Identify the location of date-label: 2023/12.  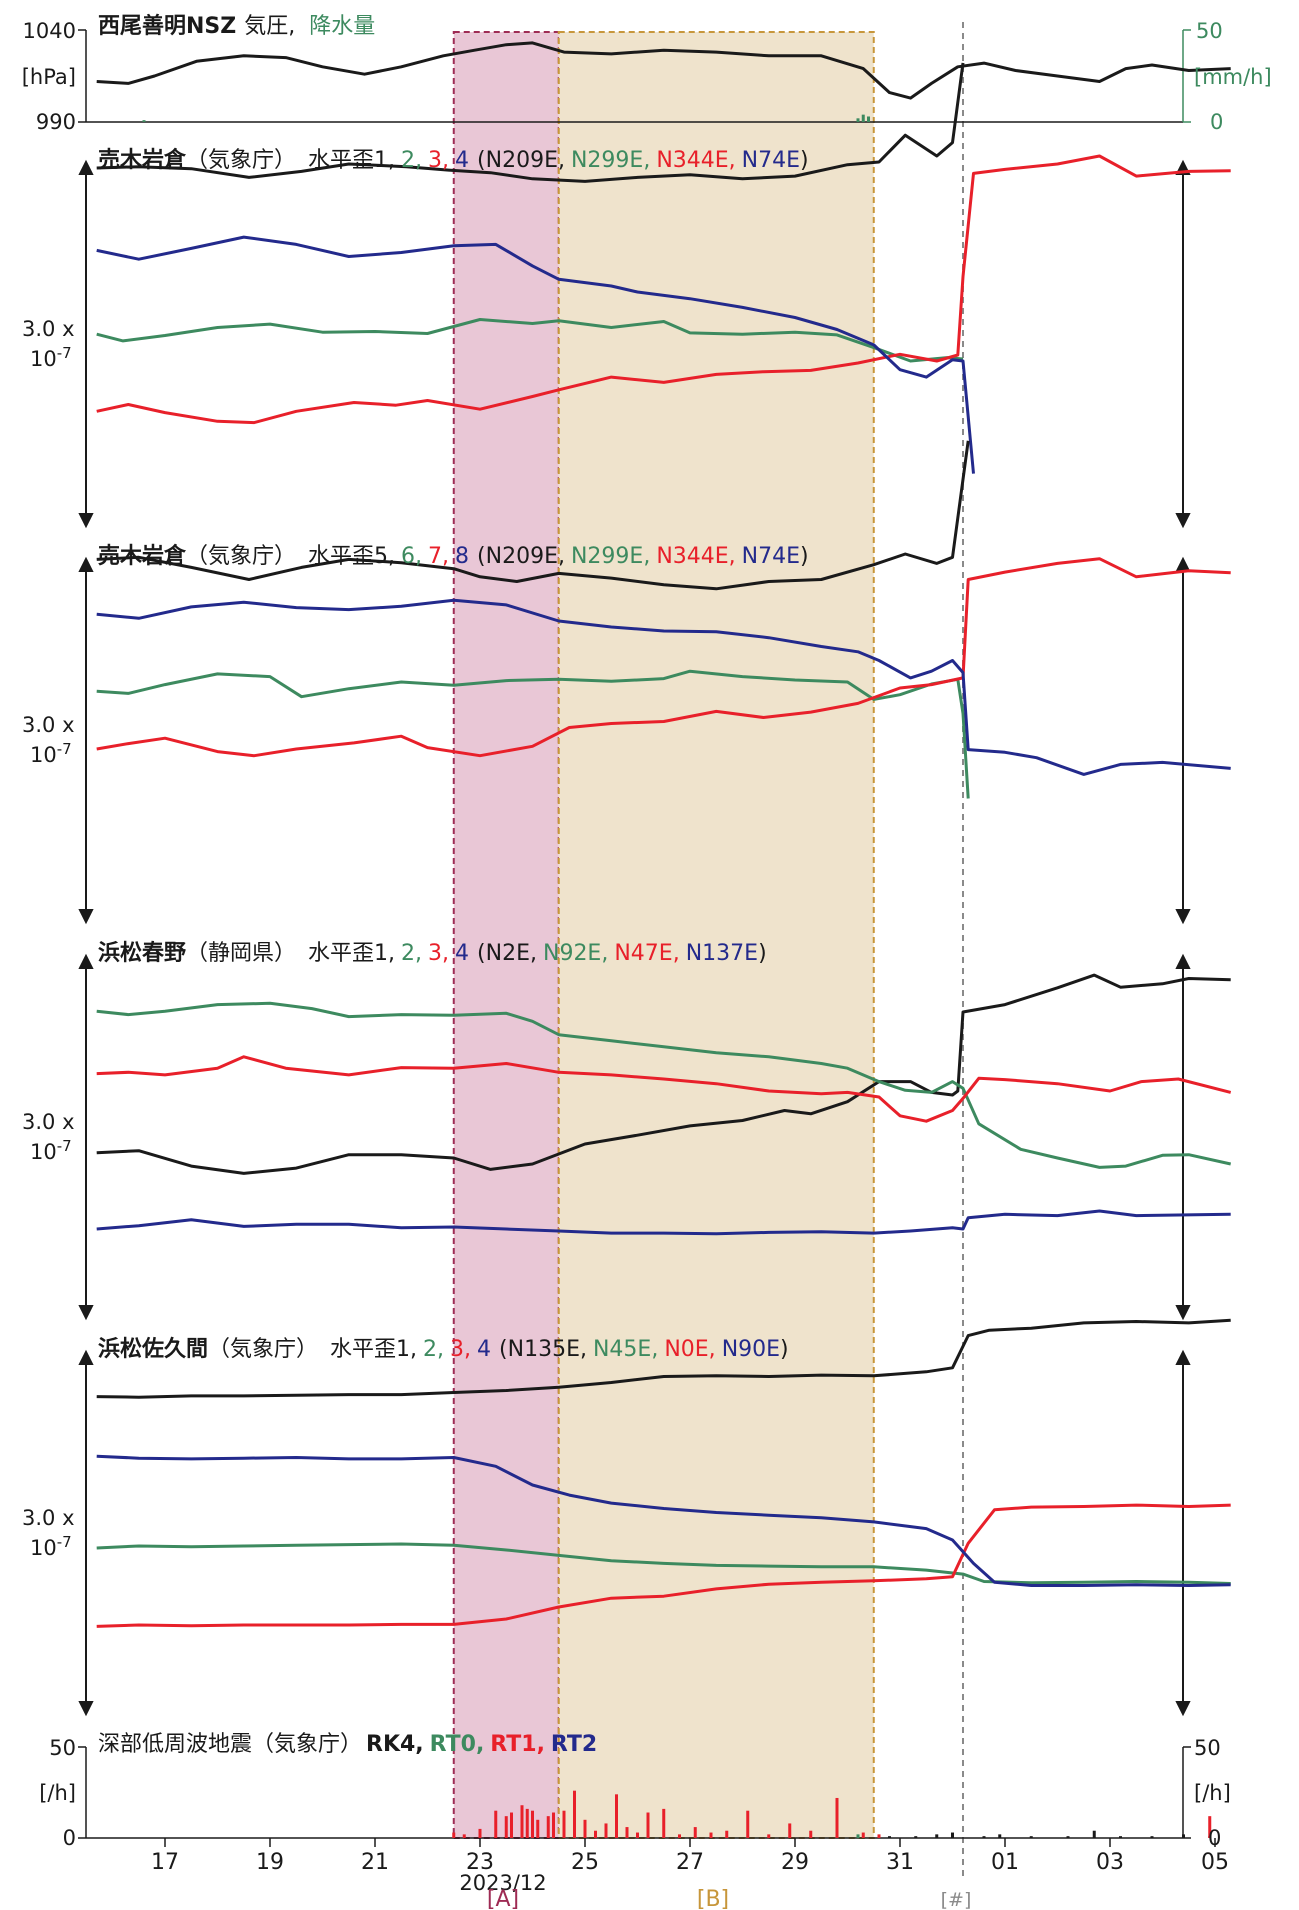
(502, 1883).